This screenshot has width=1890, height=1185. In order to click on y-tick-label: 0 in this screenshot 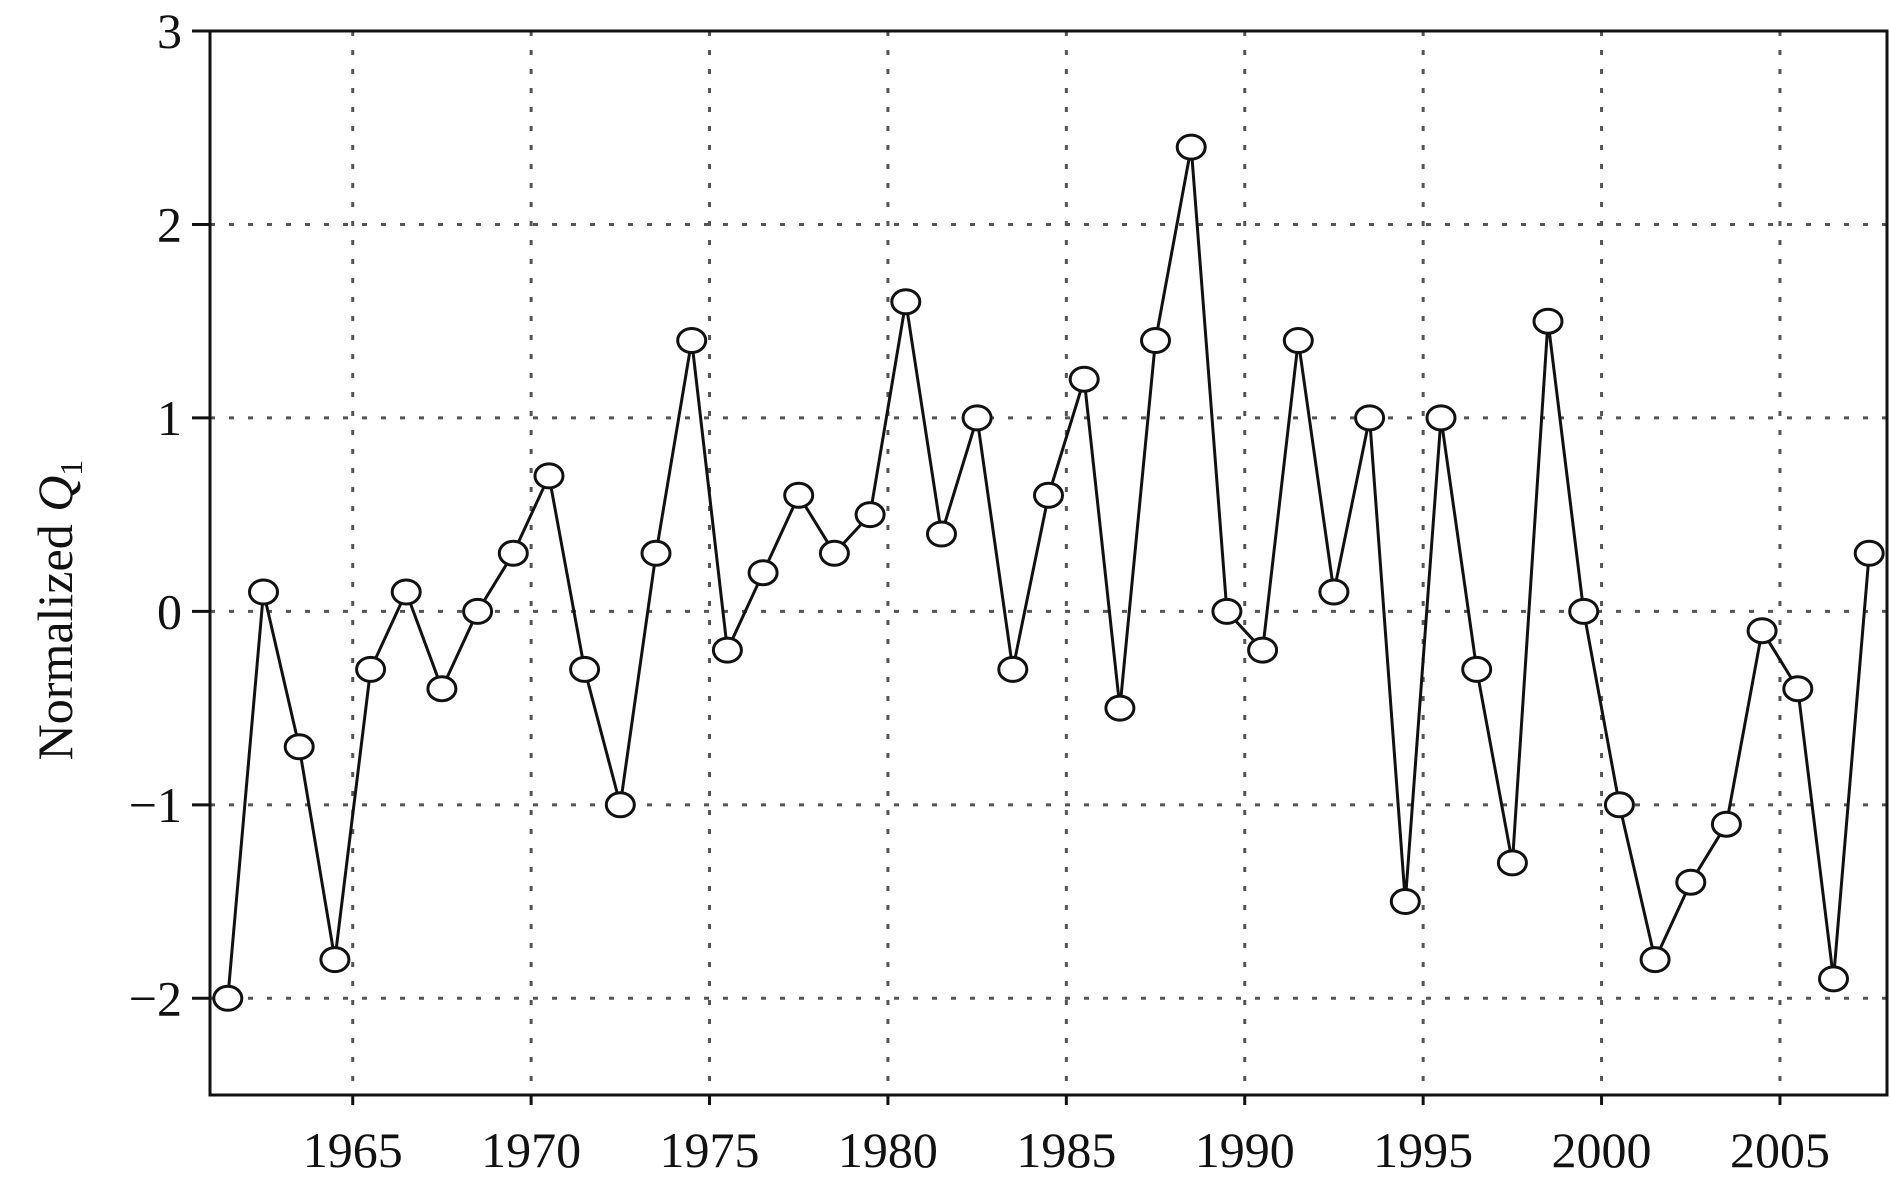, I will do `click(169, 611)`.